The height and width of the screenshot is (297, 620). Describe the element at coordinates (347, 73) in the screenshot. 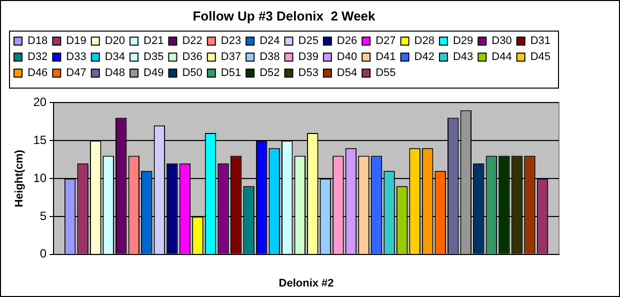

I see `legend-label: D54` at that location.